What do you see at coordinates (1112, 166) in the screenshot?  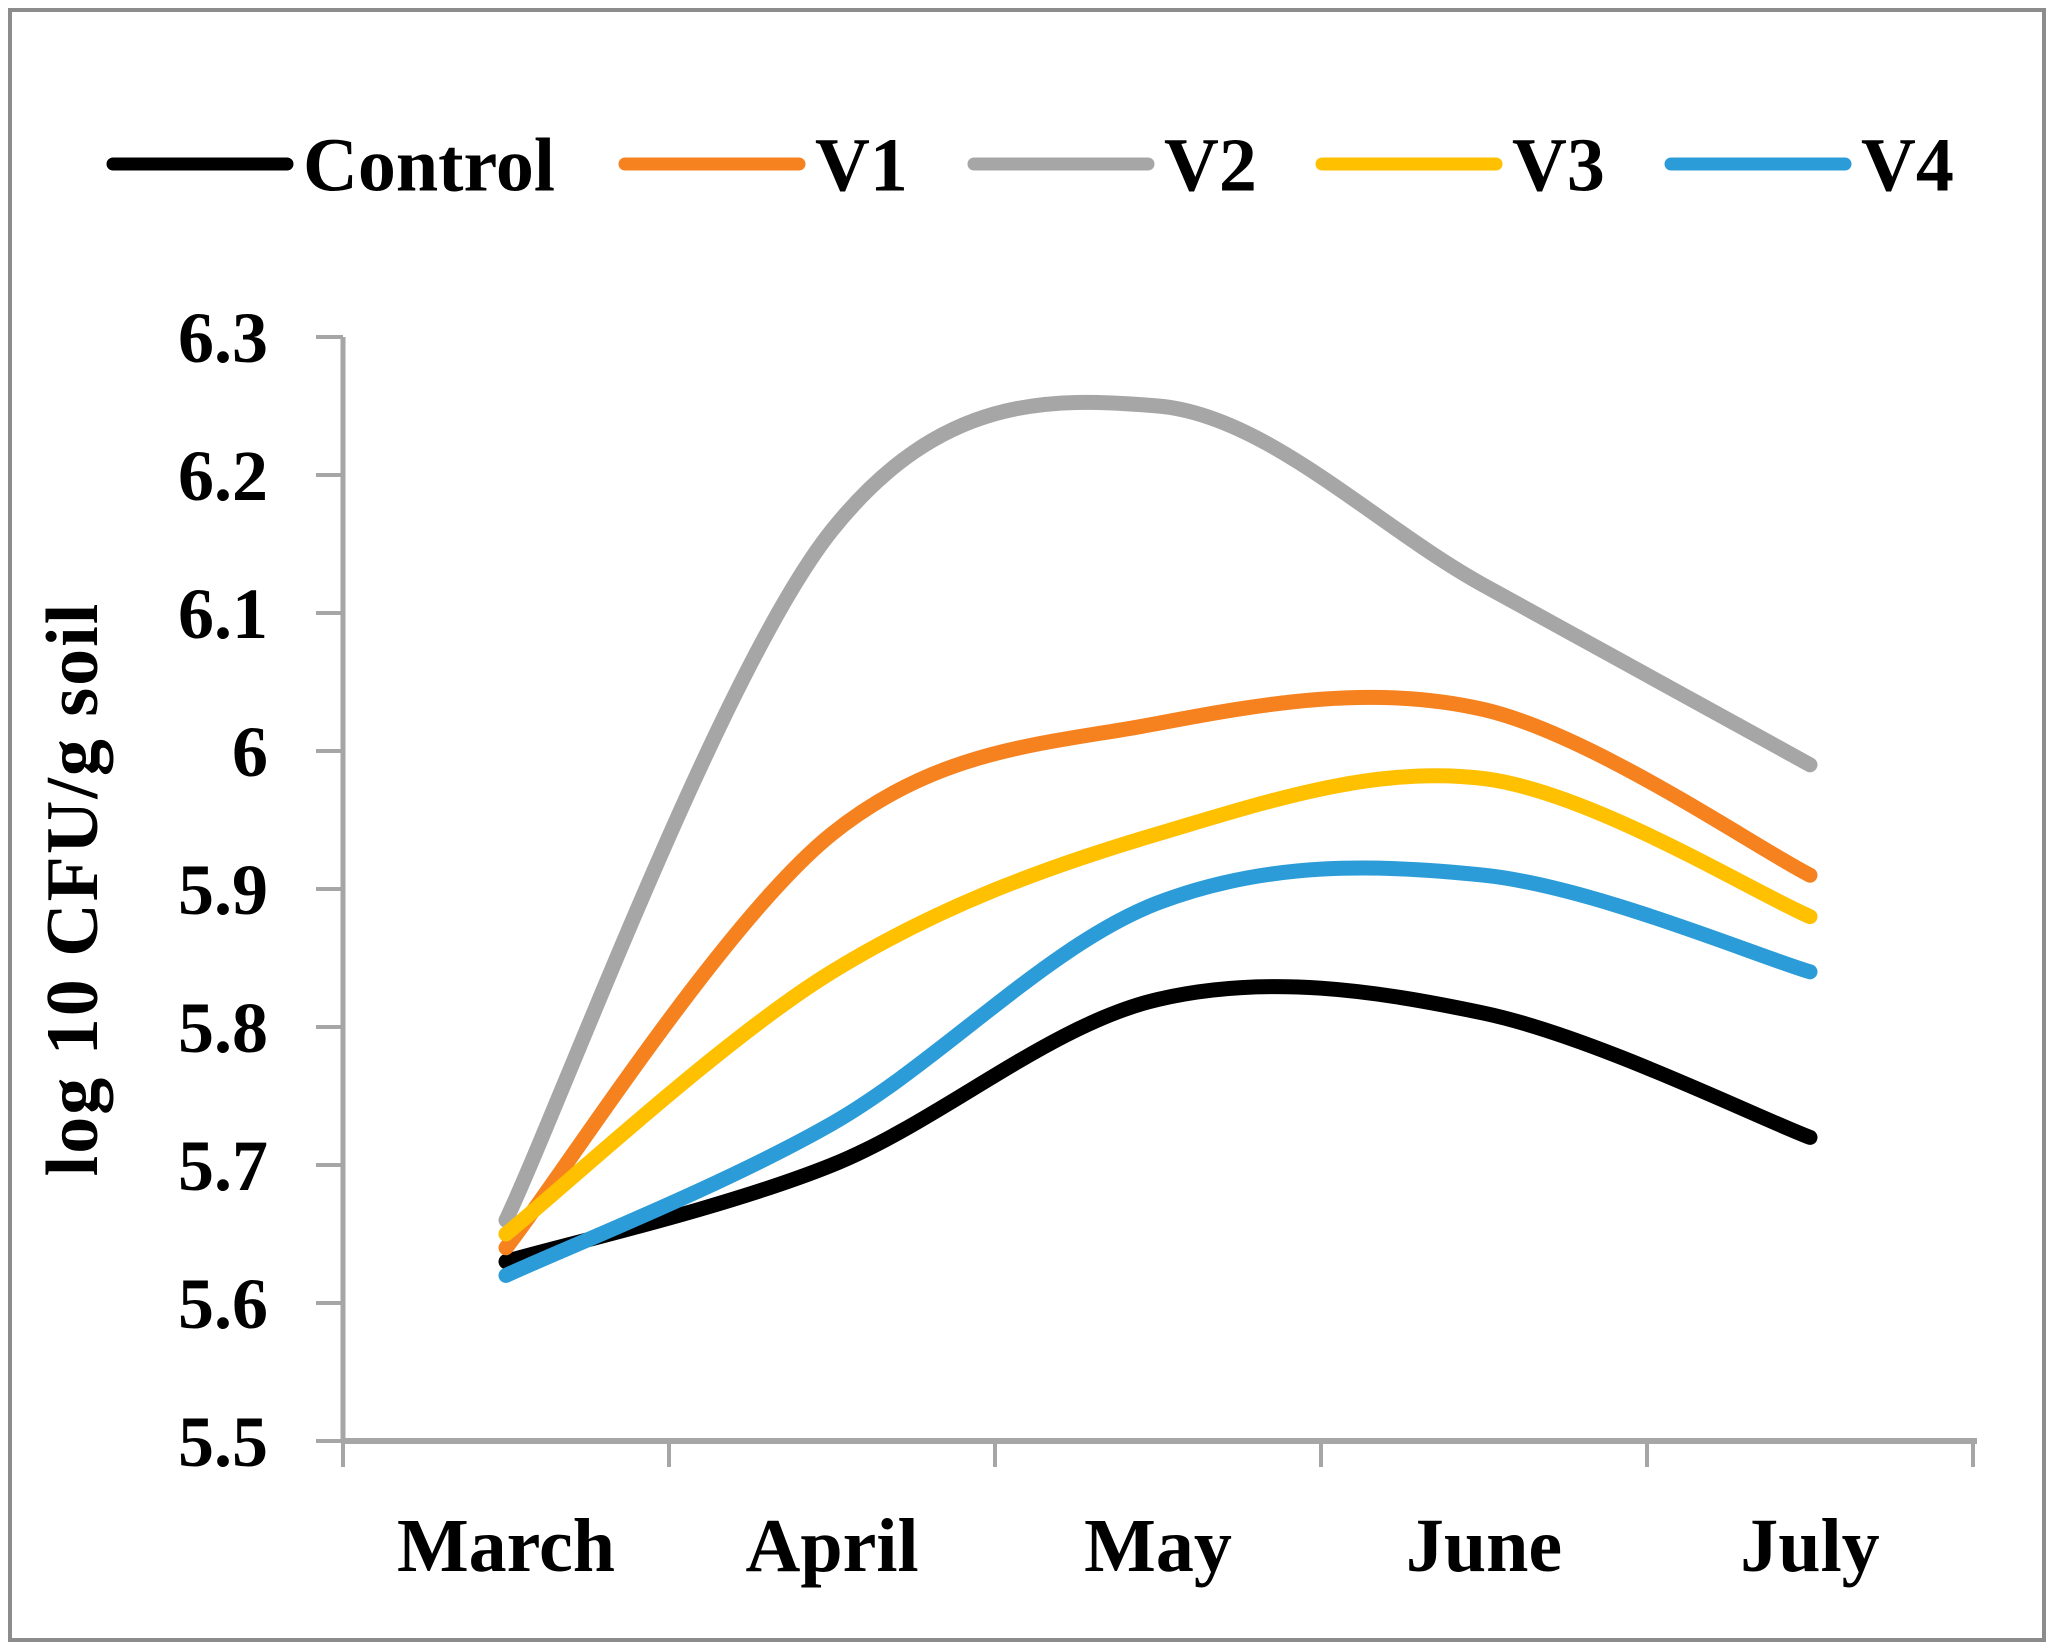 I see `legend-item-v2: V2` at bounding box center [1112, 166].